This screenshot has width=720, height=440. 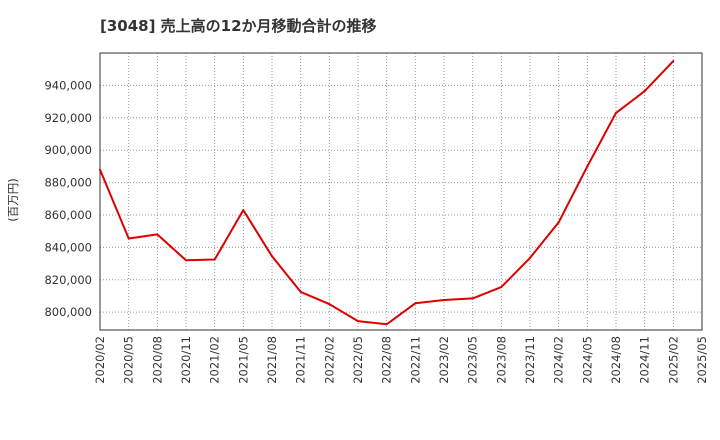 I want to click on x-tick-label: 2021/05, so click(x=243, y=360).